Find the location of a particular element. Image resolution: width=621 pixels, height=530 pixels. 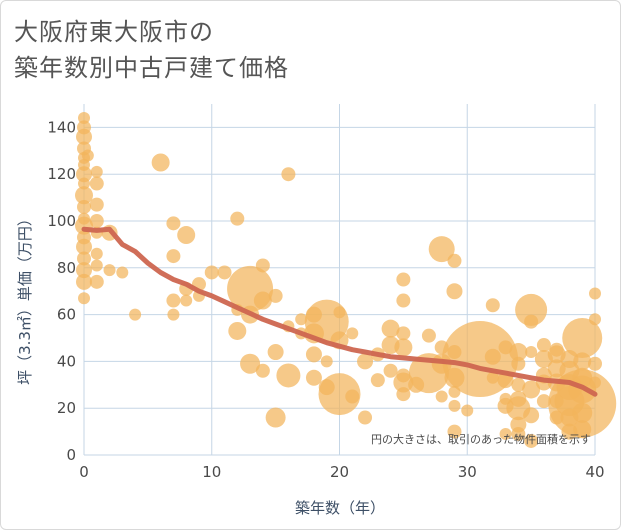

y-axis-ticks: 0 20 40 60 80 100 120 140 is located at coordinates (61, 291).